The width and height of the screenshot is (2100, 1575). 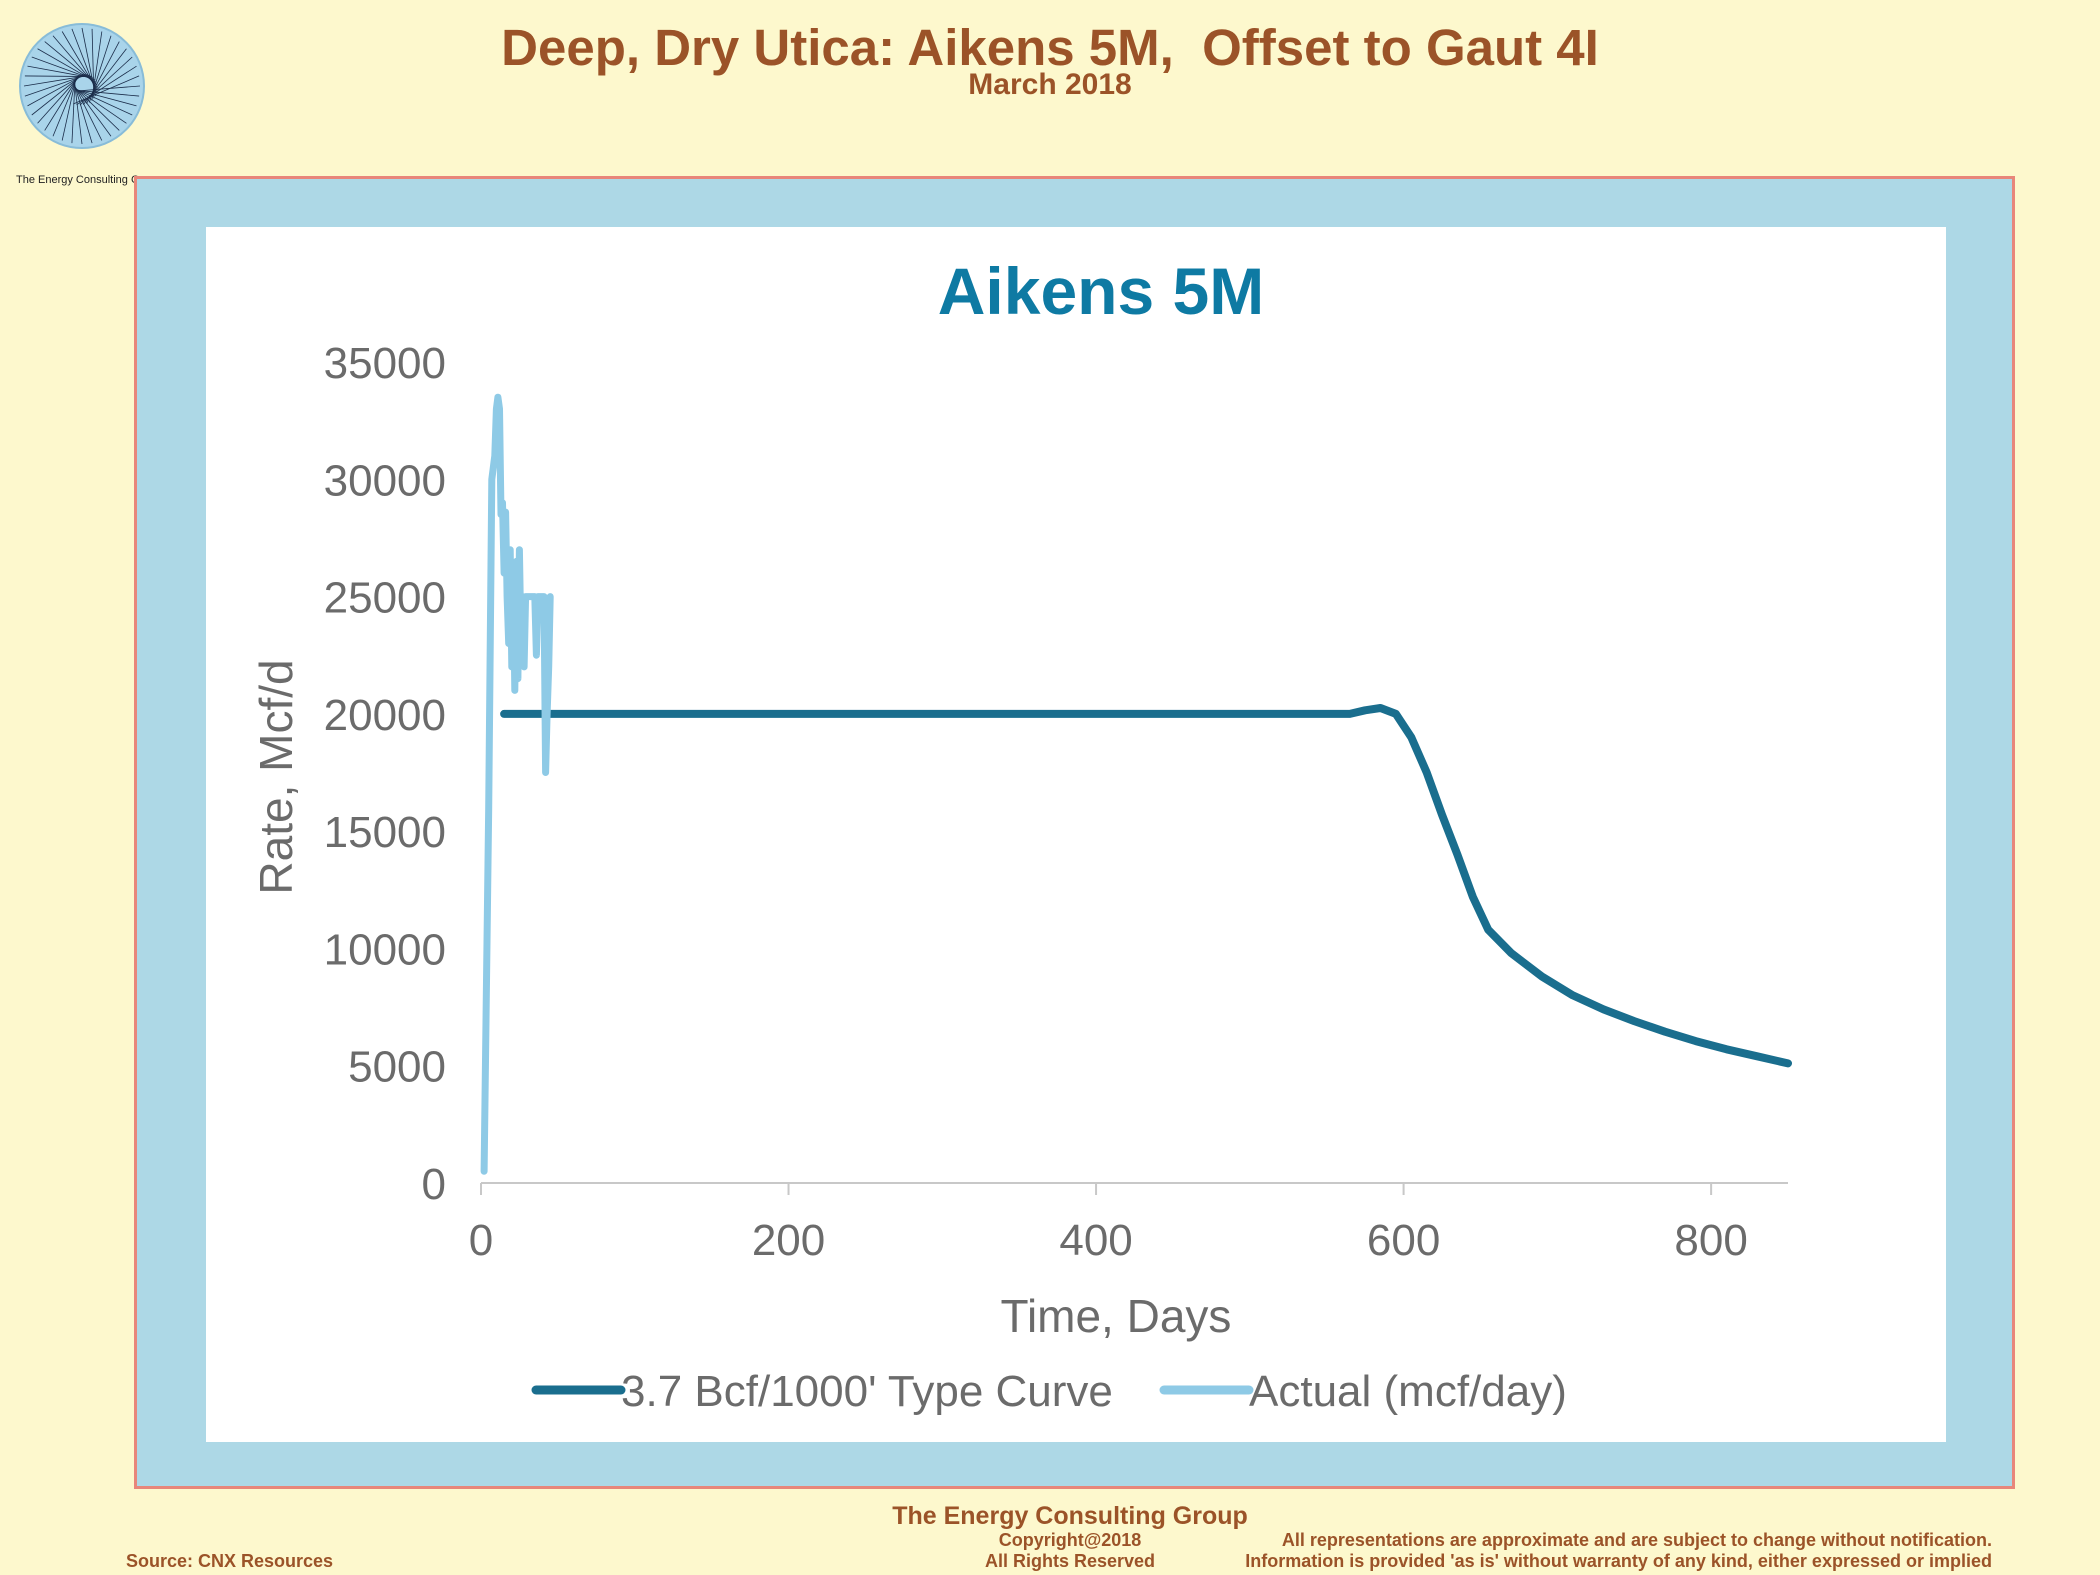 What do you see at coordinates (385, 949) in the screenshot?
I see `y-tick-label: 10000` at bounding box center [385, 949].